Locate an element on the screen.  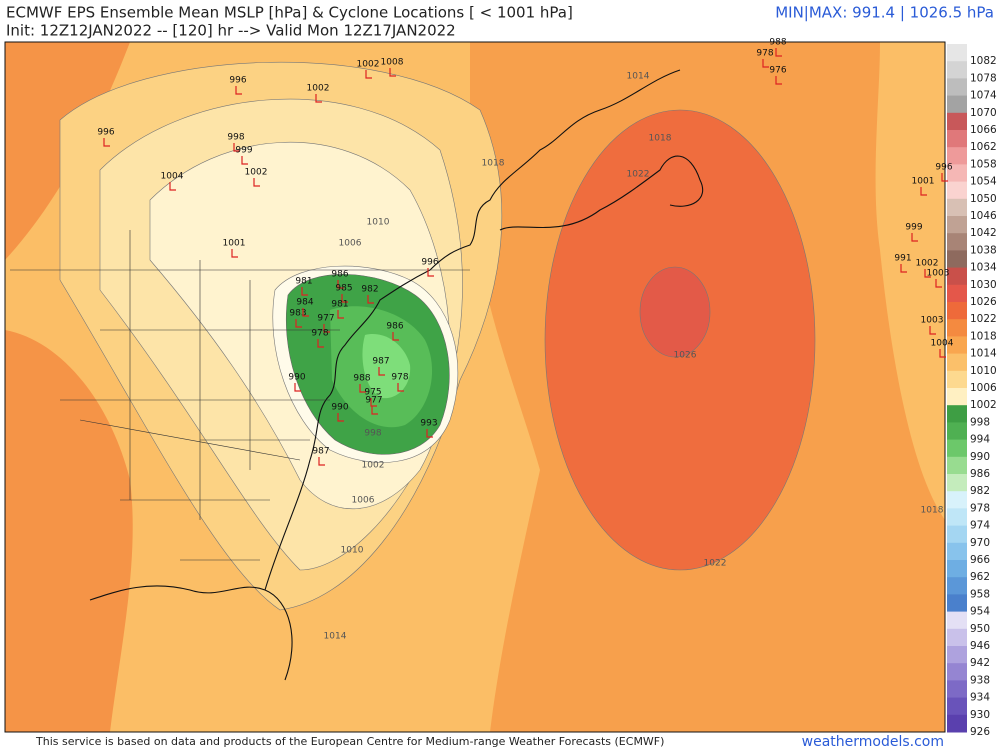
colorbar-label: 986 is located at coordinates (980, 474).